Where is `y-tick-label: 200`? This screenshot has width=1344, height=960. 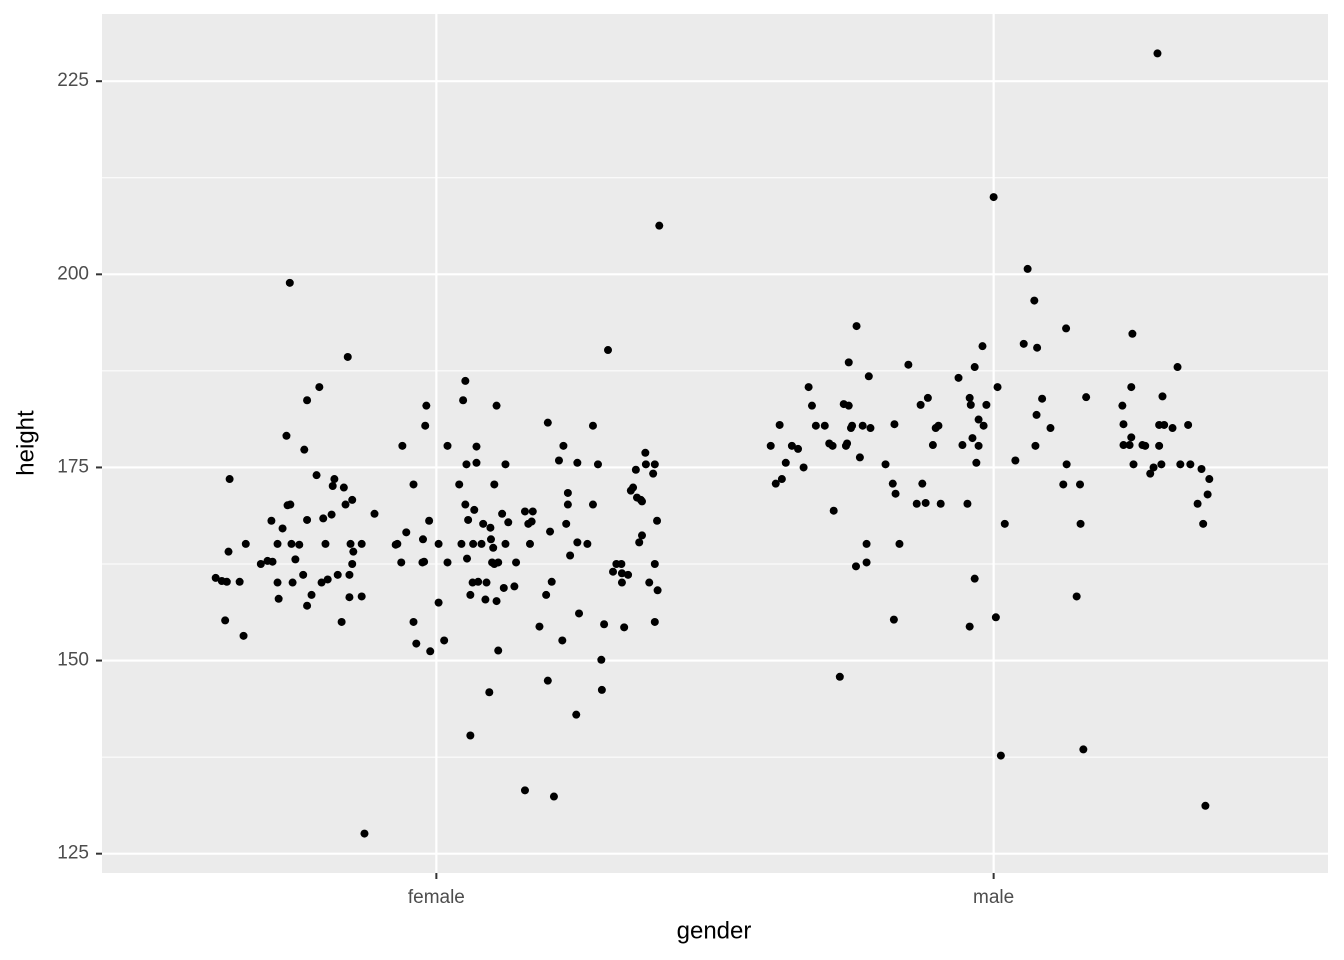 y-tick-label: 200 is located at coordinates (73, 273).